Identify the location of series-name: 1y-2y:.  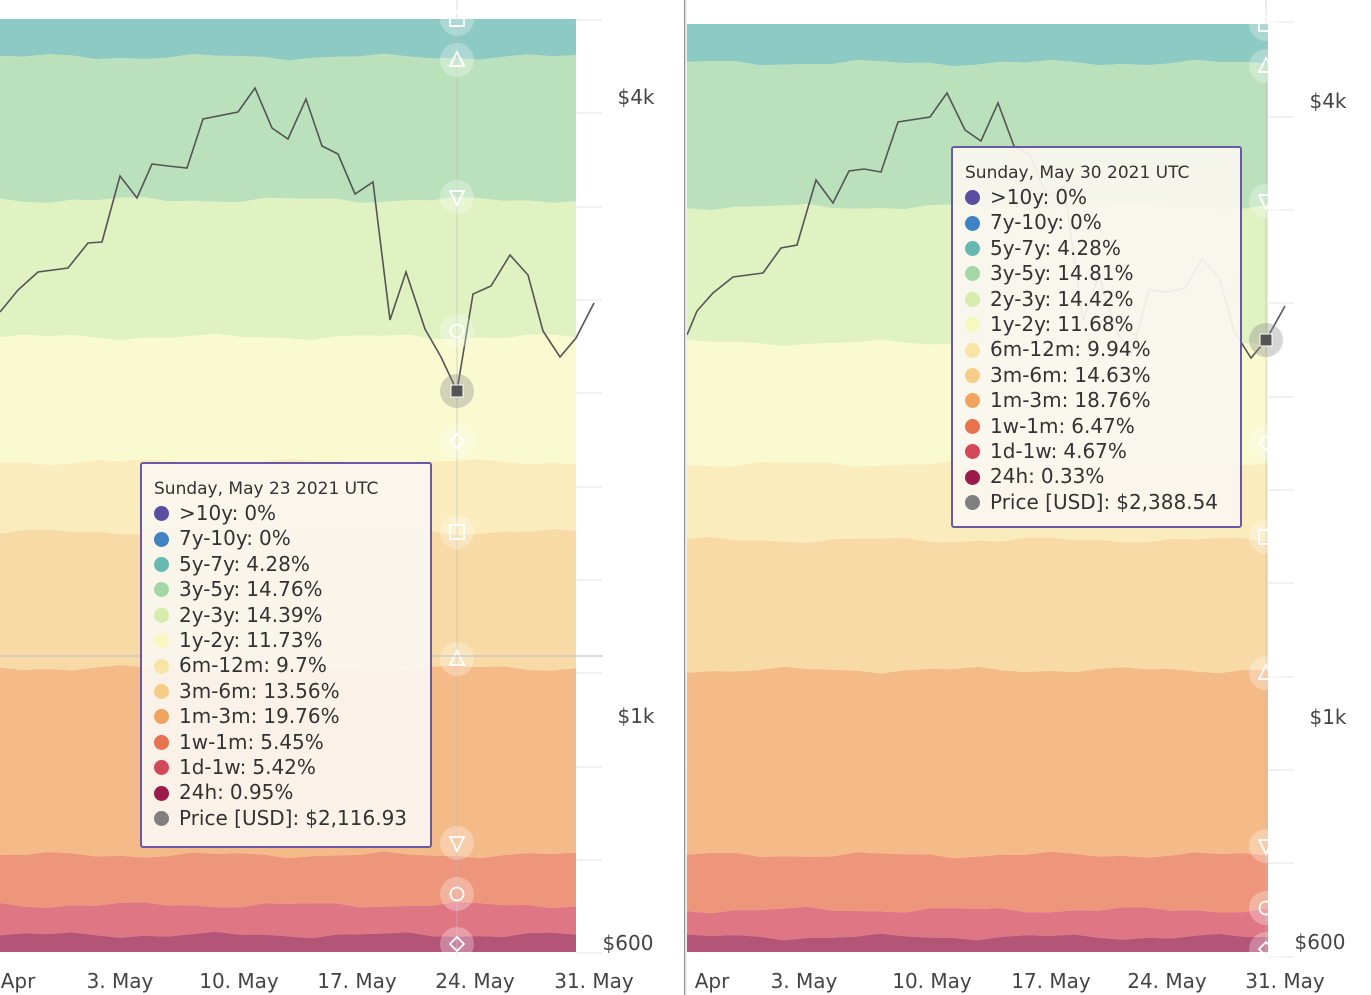
(1021, 324).